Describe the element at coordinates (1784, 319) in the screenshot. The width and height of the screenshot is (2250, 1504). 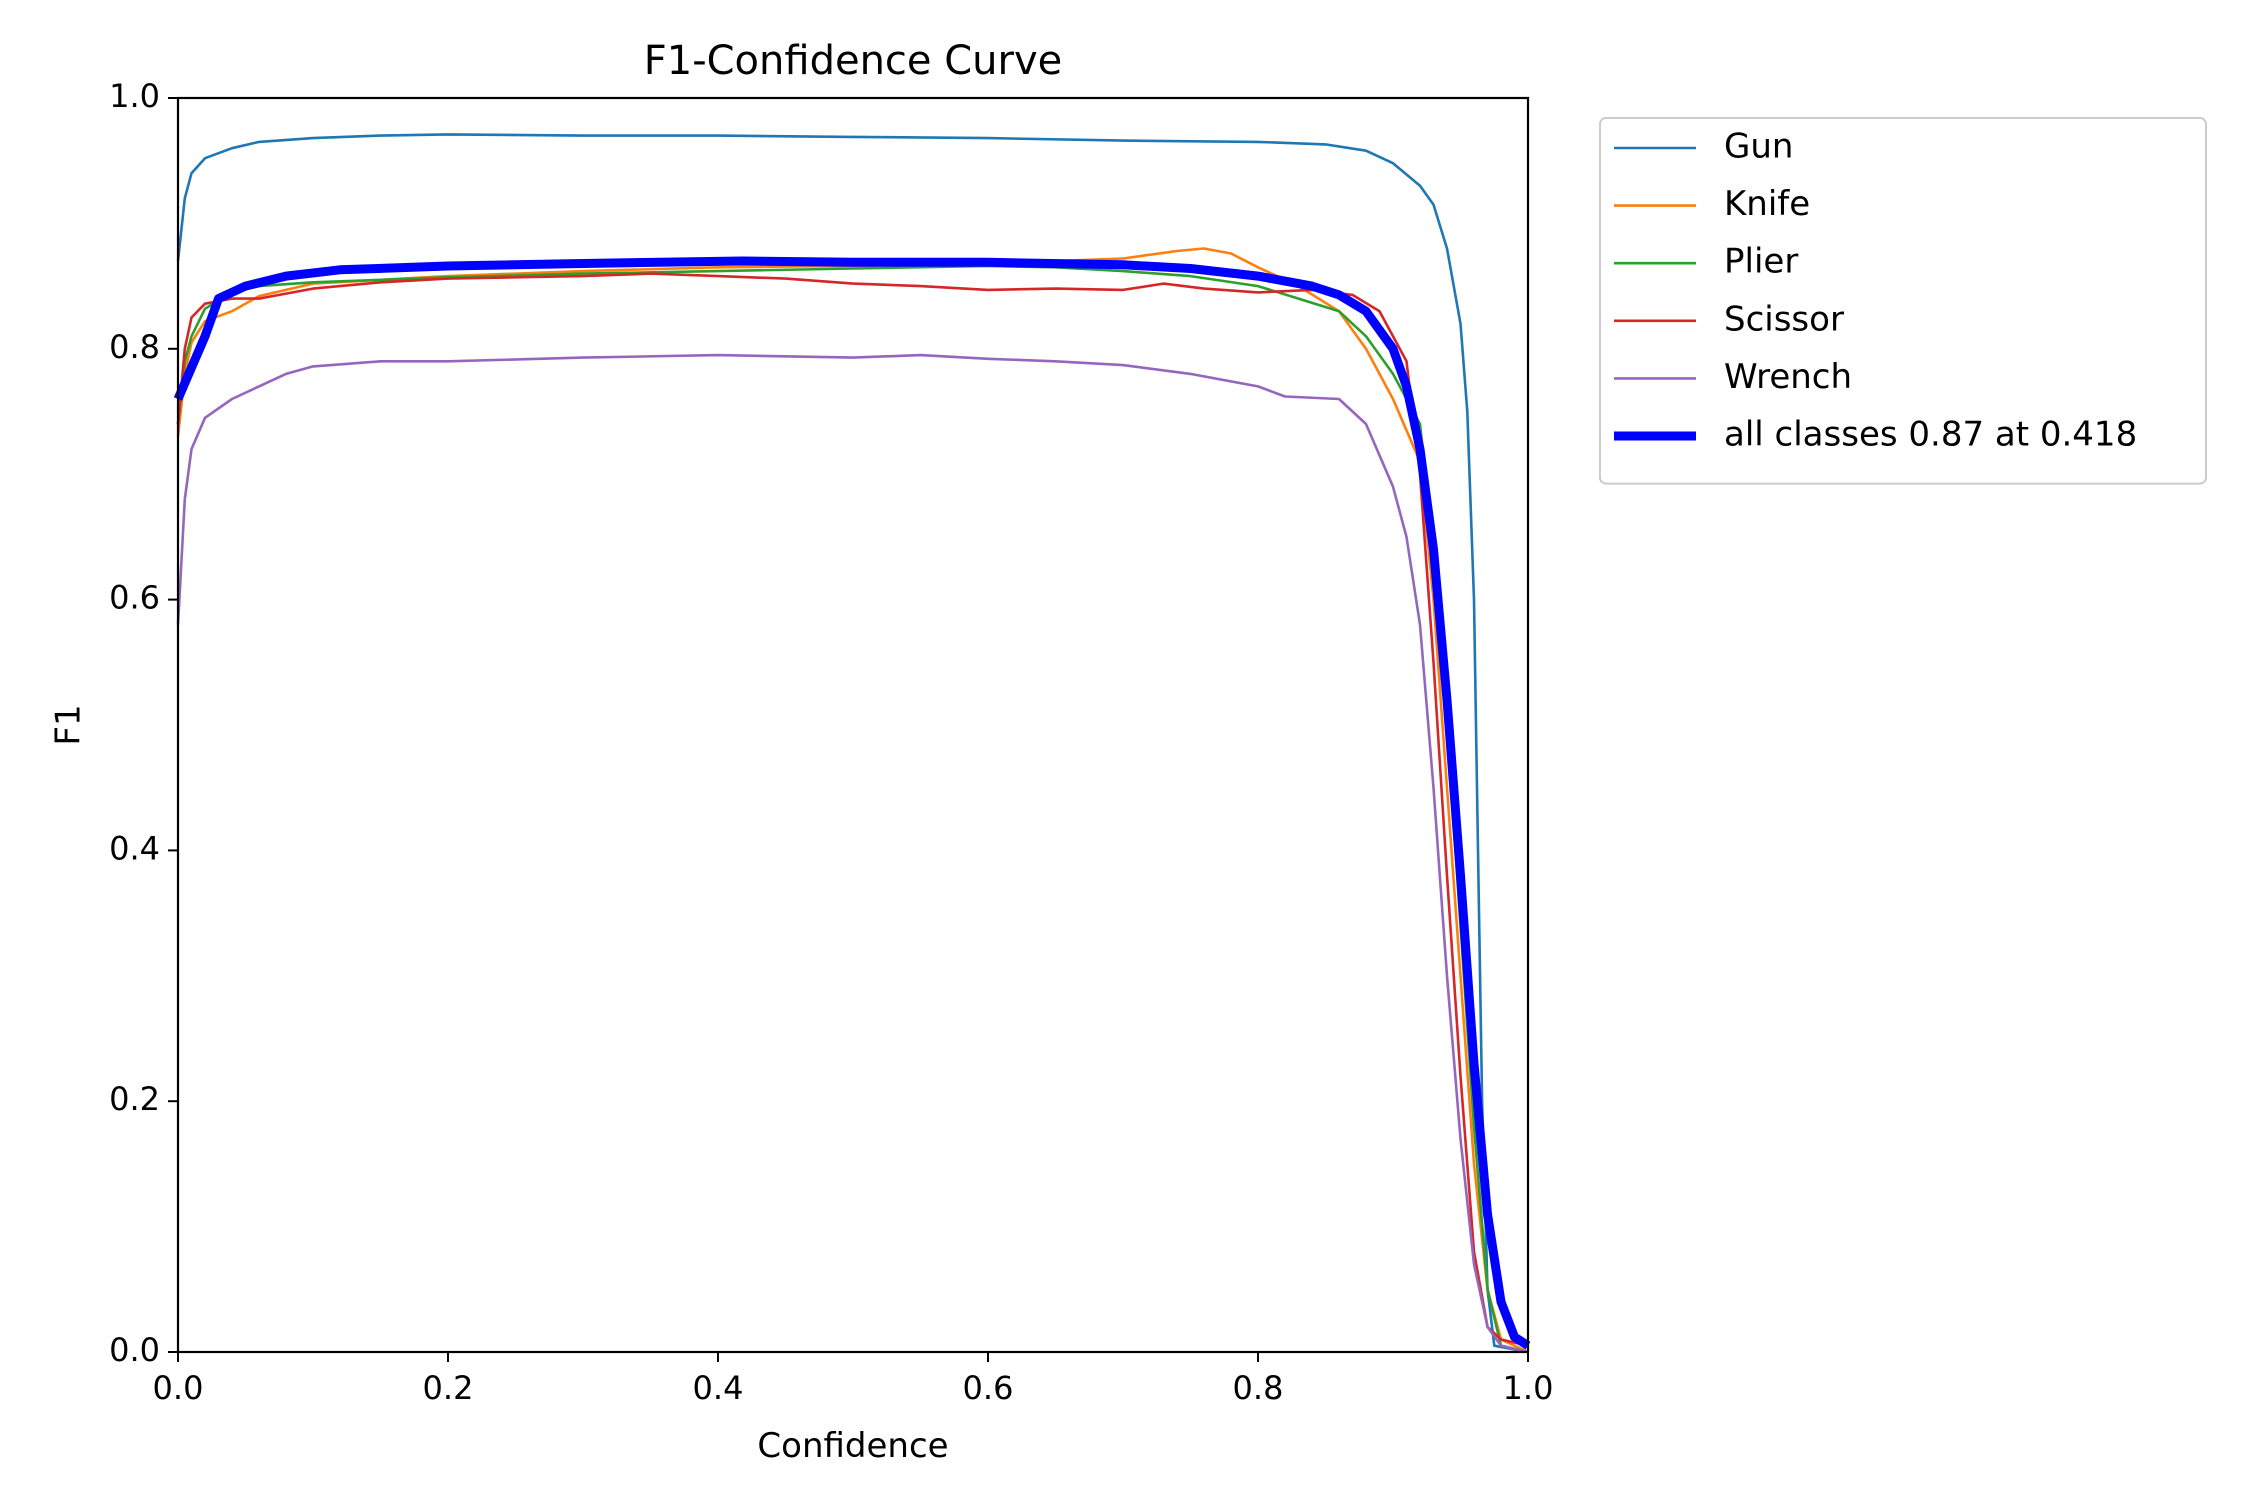
I see `legend-label: Scissor` at that location.